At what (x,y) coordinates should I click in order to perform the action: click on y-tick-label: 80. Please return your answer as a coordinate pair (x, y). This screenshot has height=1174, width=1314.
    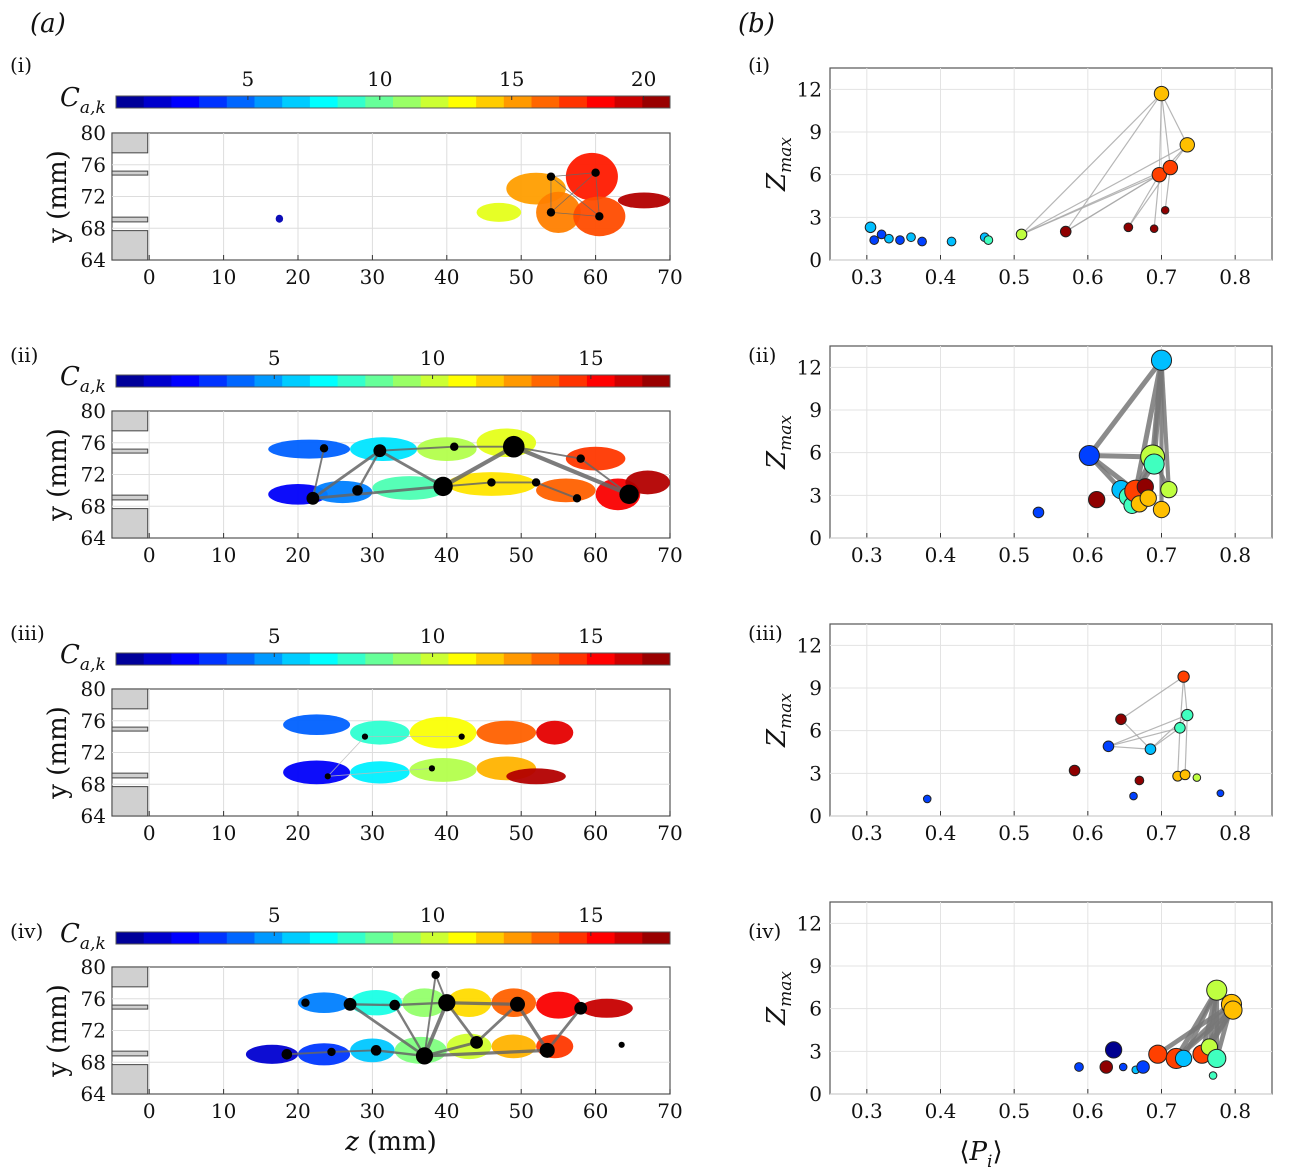
    Looking at the image, I should click on (93, 133).